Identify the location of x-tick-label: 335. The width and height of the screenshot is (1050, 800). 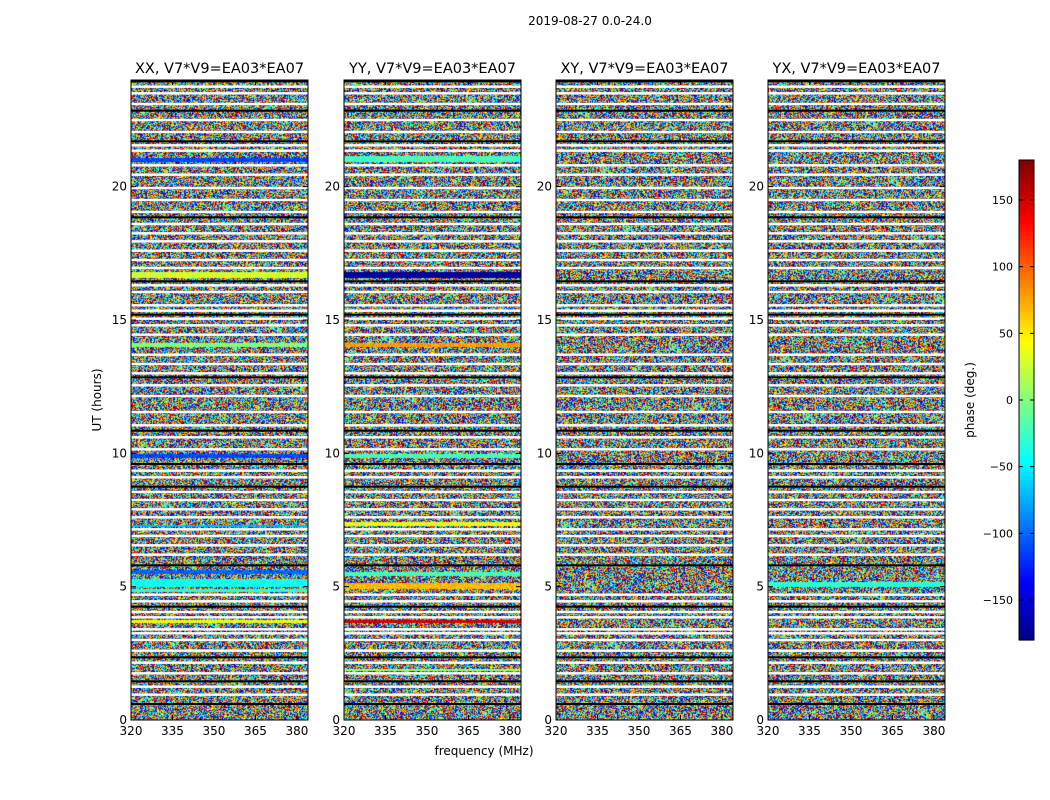
(597, 731).